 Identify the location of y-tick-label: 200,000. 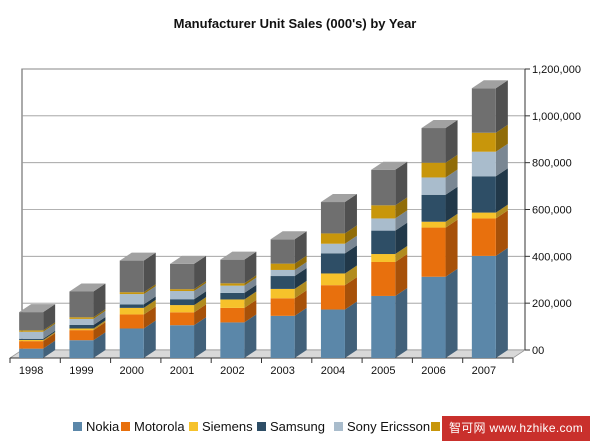
(552, 304).